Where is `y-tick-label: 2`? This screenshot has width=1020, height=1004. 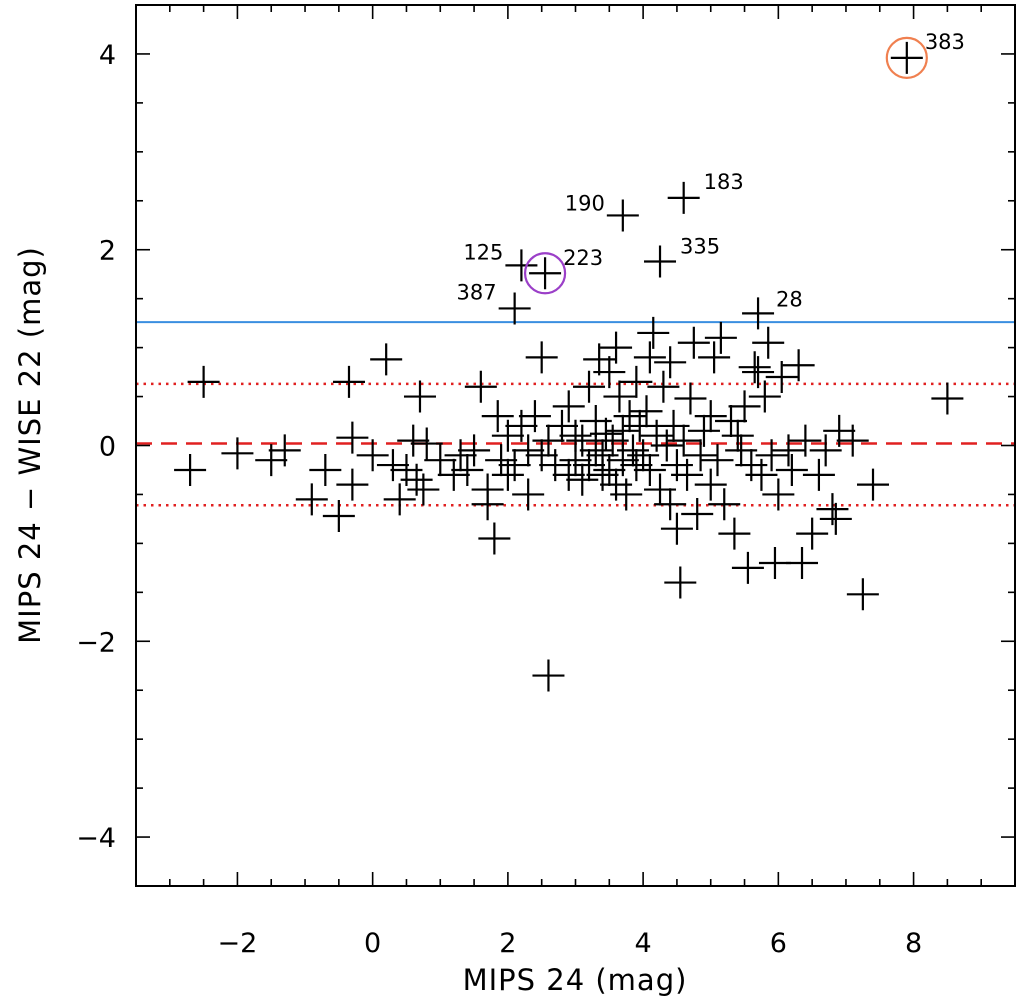
y-tick-label: 2 is located at coordinates (107, 251).